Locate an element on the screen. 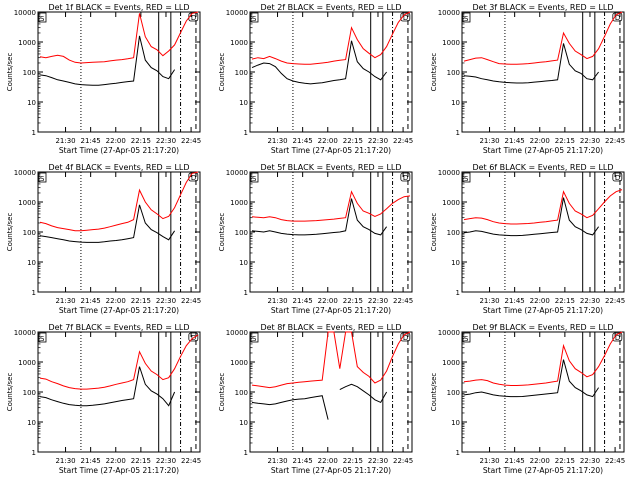 The width and height of the screenshot is (640, 480). chart-title: Det 7f BLACK = Events, RED = LLD is located at coordinates (118, 327).